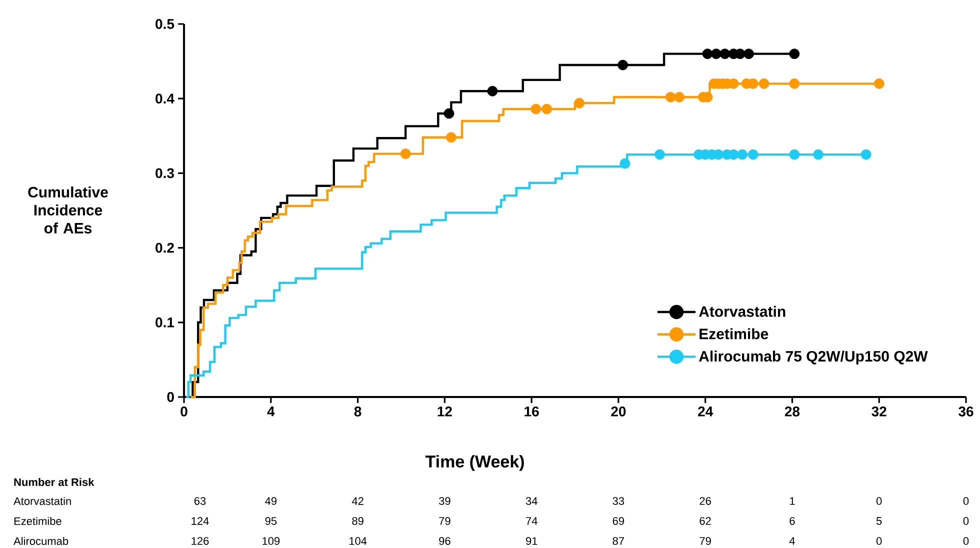 This screenshot has height=548, width=980. I want to click on text: Alirocumab, so click(41, 540).